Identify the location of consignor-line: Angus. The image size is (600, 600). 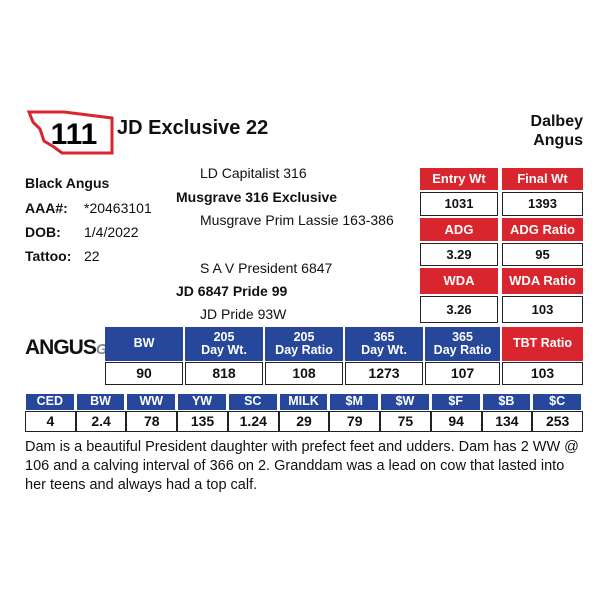
(558, 140).